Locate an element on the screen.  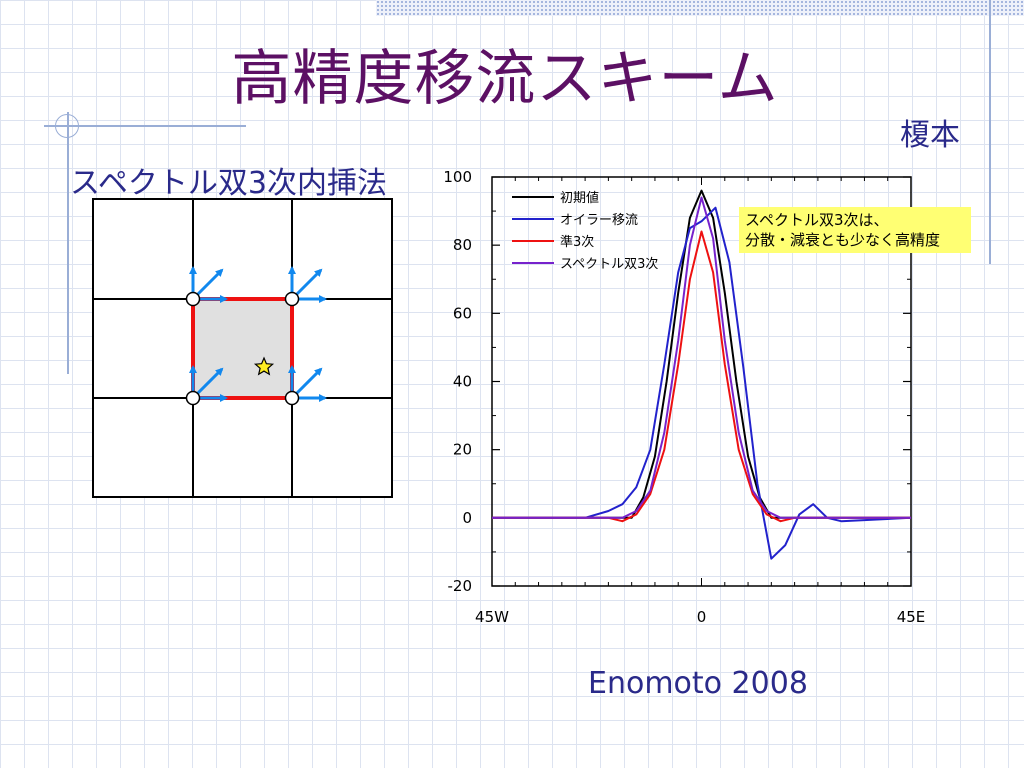
x-tick-label: 0 is located at coordinates (702, 617).